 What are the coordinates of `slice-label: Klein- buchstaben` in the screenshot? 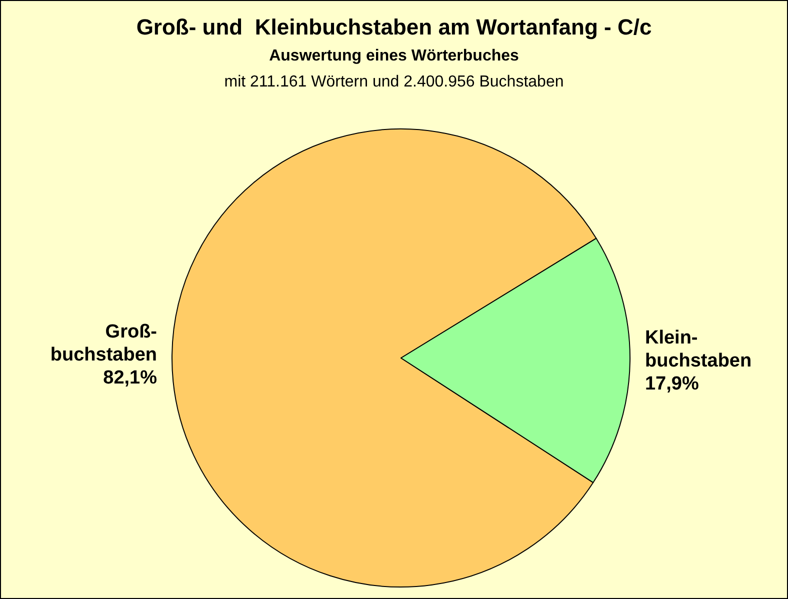 It's located at (698, 349).